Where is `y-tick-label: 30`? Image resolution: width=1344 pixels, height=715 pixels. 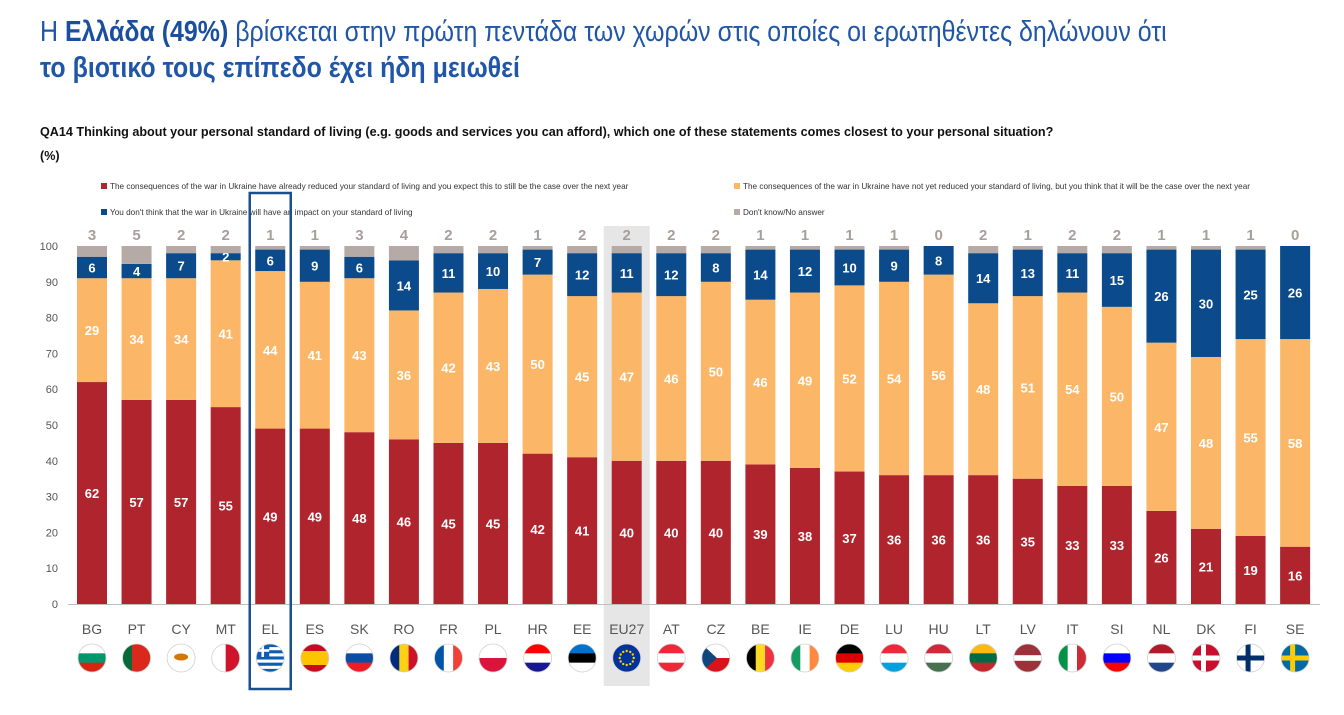 y-tick-label: 30 is located at coordinates (52, 498).